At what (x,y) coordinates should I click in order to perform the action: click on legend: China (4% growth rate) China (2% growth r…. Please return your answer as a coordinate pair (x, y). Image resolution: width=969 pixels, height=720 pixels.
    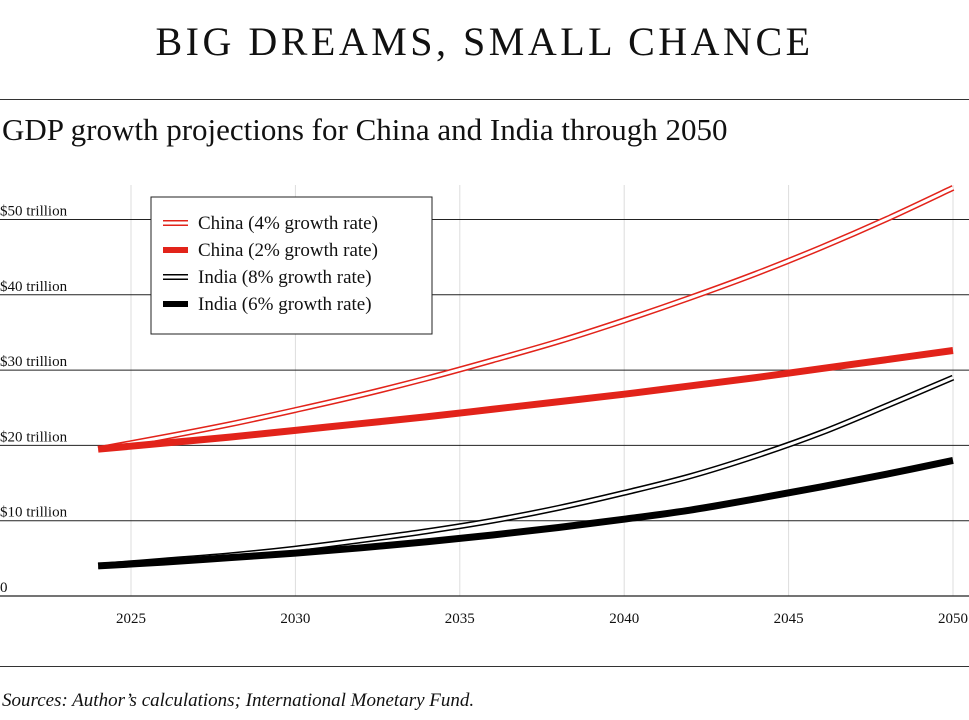
    Looking at the image, I should click on (291, 265).